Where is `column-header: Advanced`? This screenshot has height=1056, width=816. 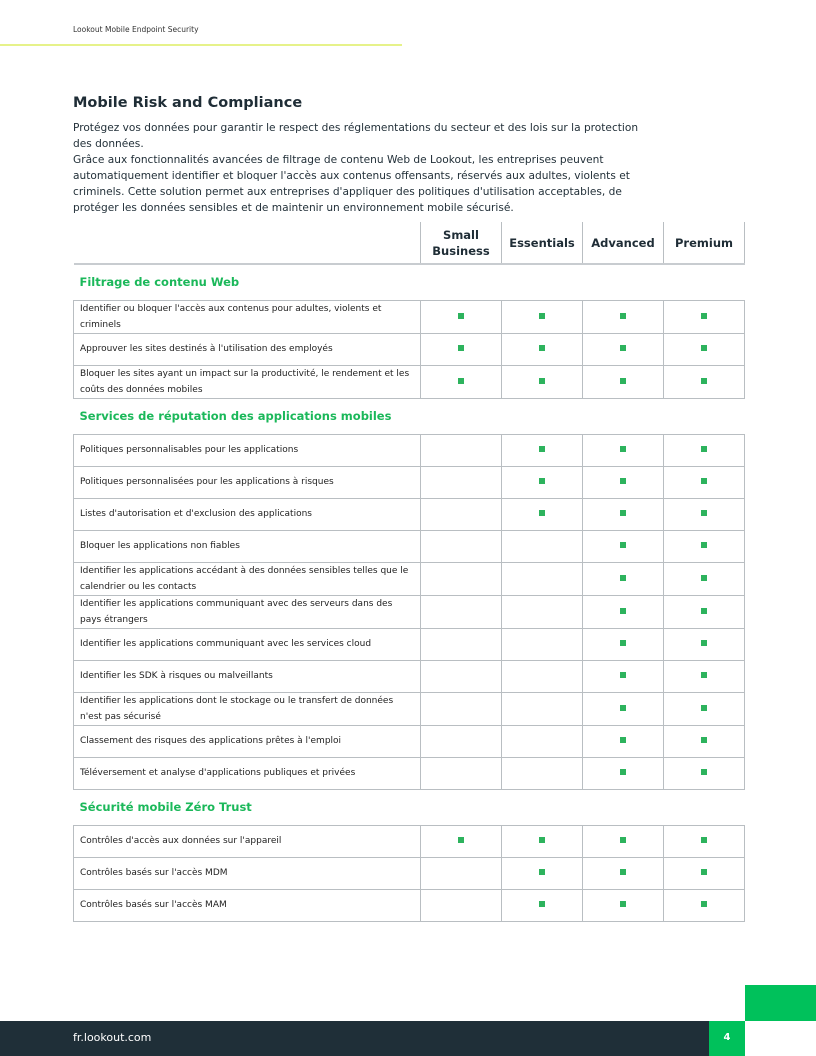
column-header: Advanced is located at coordinates (623, 243).